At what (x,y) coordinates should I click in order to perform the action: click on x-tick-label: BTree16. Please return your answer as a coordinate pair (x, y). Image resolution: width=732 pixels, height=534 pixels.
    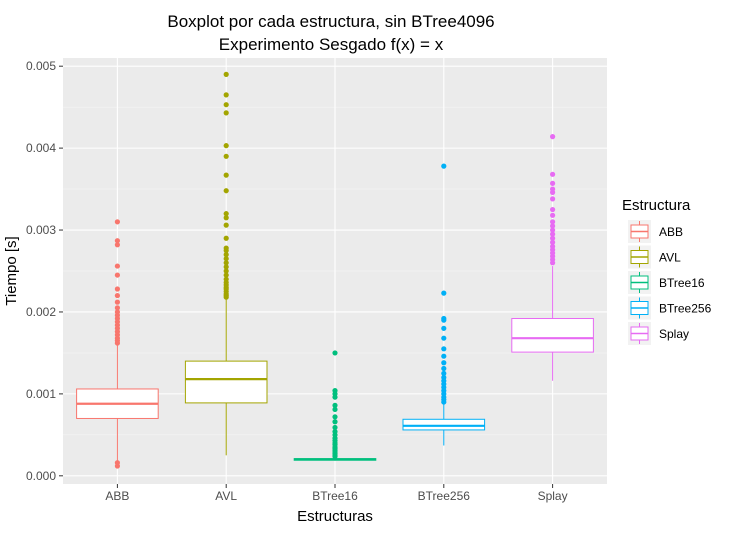
    Looking at the image, I should click on (335, 496).